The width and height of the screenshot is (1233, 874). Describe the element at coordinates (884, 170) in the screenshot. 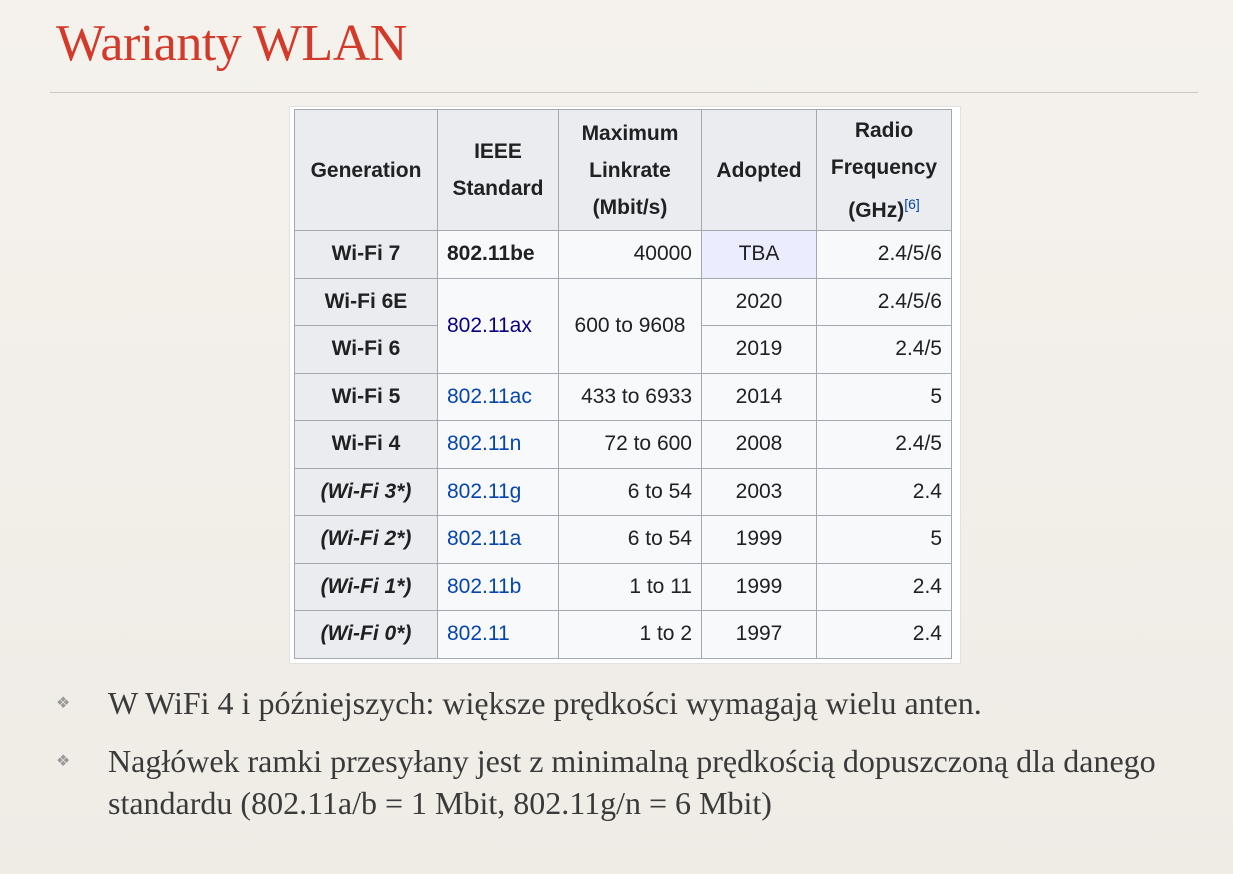

I see `header-radio-frequency: Radio Frequency (GHz)[6]` at that location.